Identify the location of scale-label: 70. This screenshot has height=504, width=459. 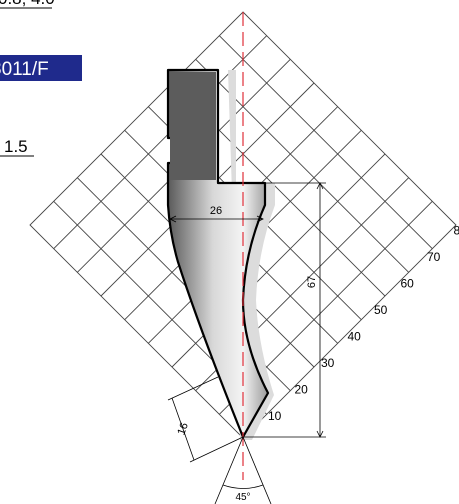
(434, 257).